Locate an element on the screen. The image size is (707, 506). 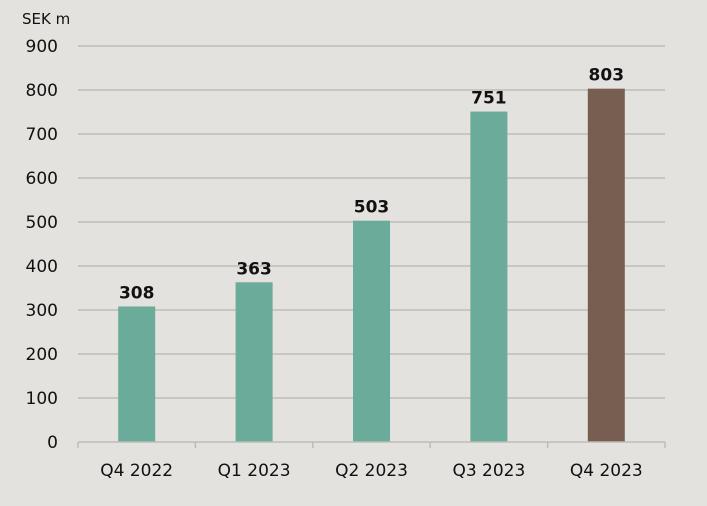
x-tick-label: Q4 2023 is located at coordinates (606, 471).